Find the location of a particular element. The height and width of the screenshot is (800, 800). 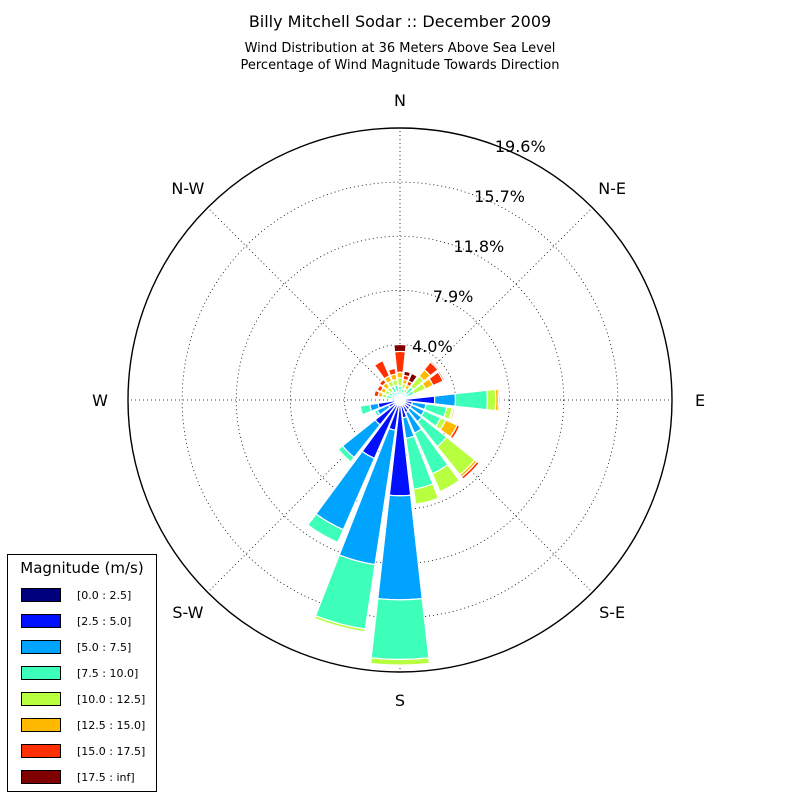

bar-dir15-bin7 is located at coordinates (407, 374).